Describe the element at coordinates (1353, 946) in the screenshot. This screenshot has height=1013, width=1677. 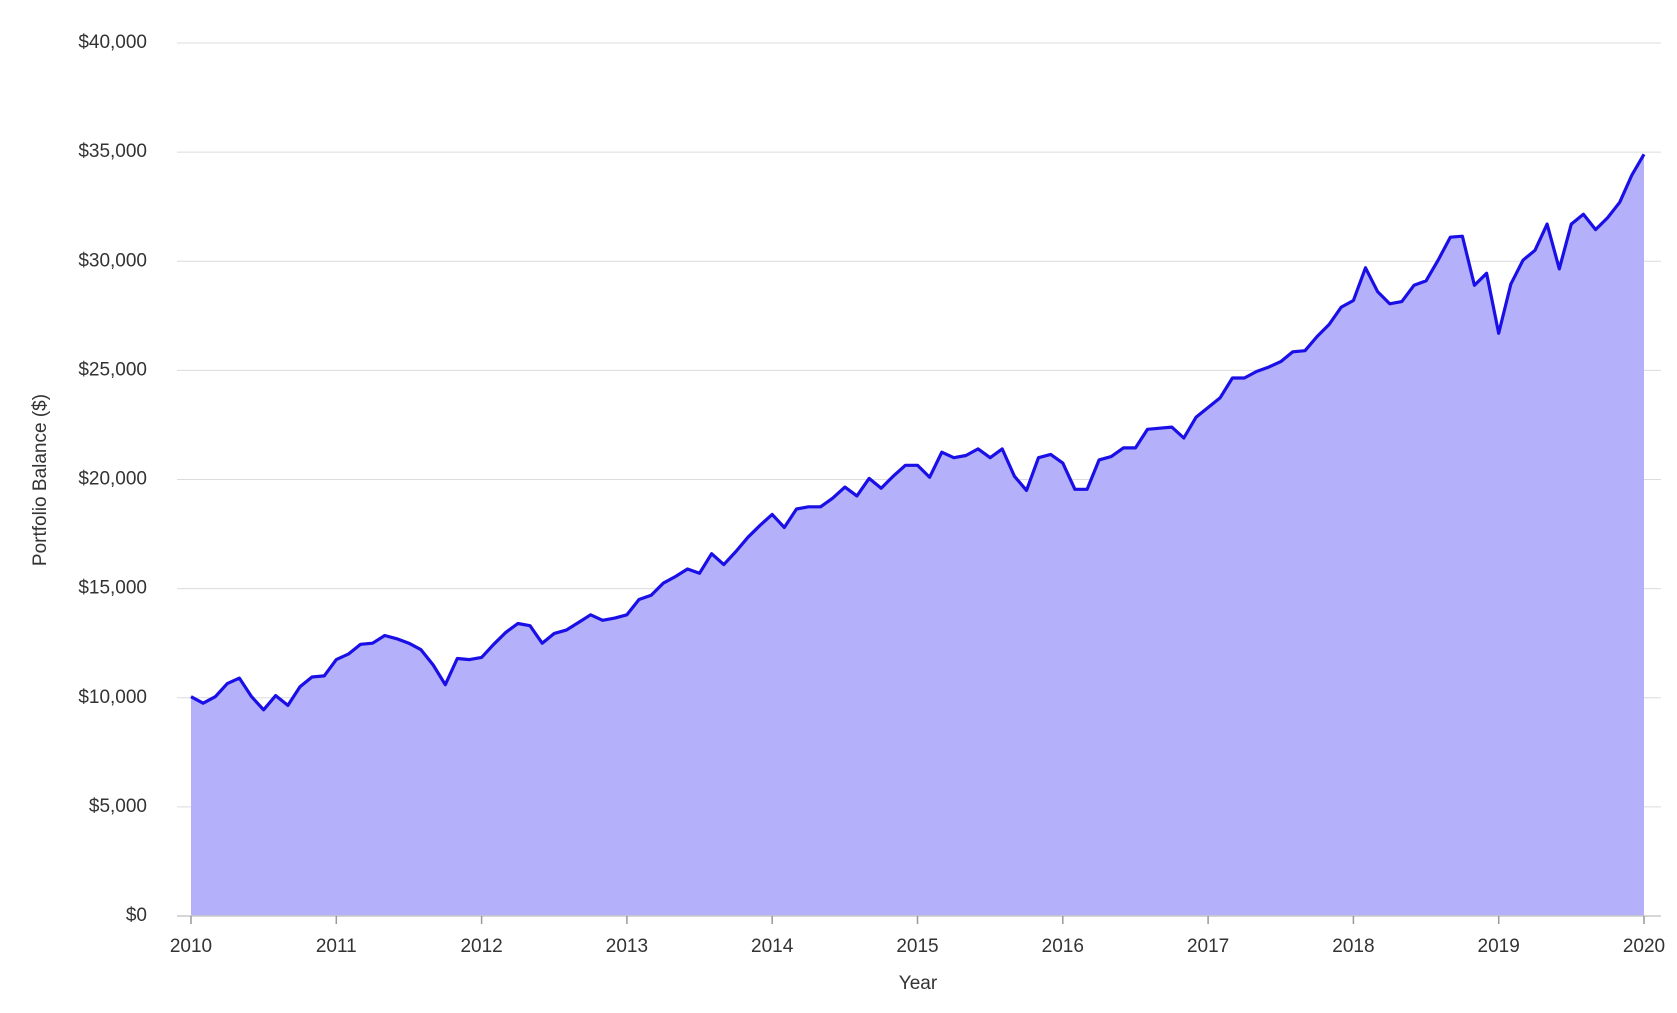
I see `x-tick-label: 2018` at that location.